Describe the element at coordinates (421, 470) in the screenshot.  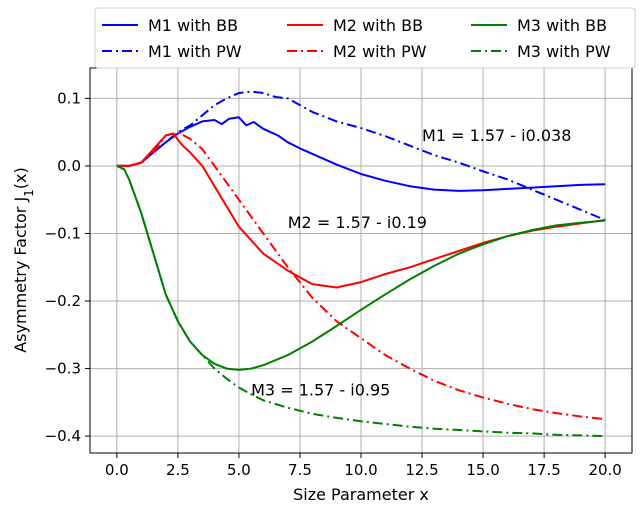
I see `x-tick-label: 12.5` at that location.